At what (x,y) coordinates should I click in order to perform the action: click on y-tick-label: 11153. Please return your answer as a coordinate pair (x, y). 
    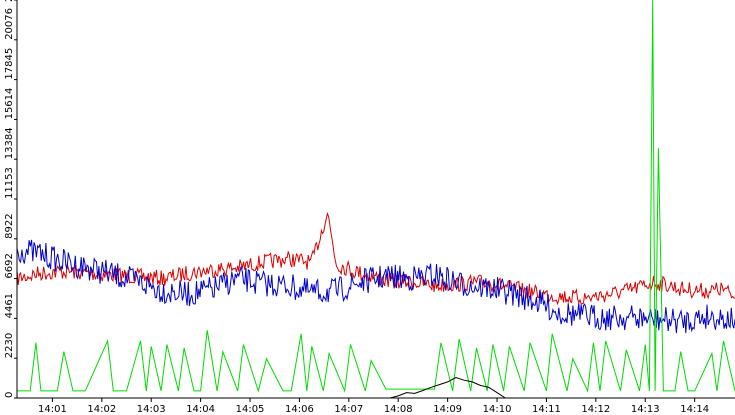
    Looking at the image, I should click on (9, 183).